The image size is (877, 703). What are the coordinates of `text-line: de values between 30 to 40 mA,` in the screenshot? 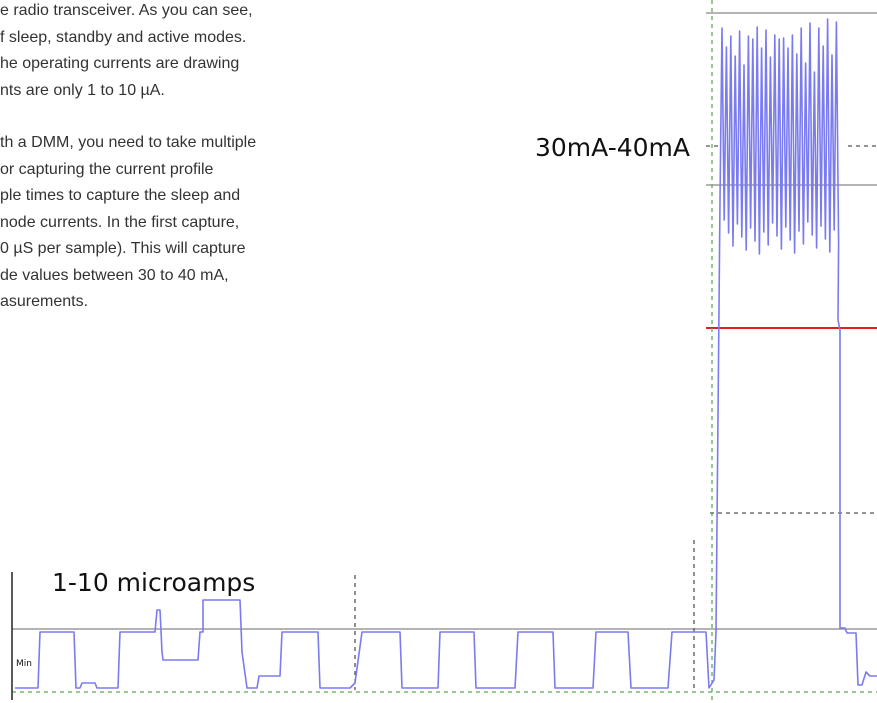 It's located at (114, 275).